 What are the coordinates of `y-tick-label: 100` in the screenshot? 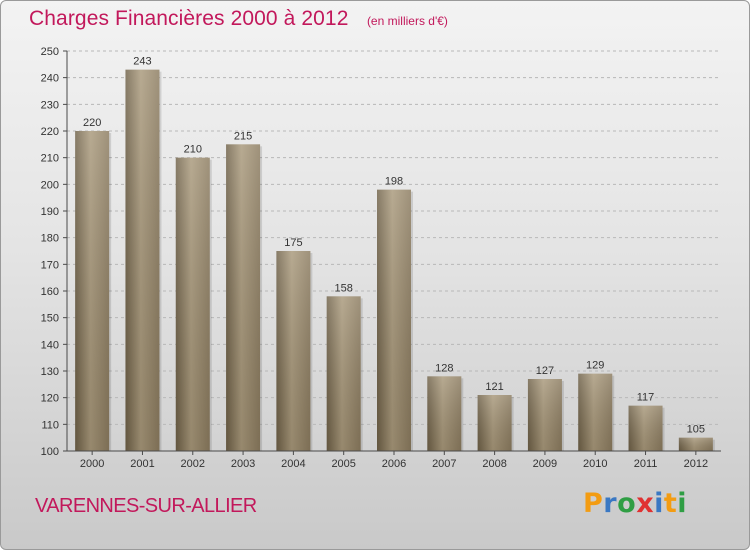 It's located at (50, 452).